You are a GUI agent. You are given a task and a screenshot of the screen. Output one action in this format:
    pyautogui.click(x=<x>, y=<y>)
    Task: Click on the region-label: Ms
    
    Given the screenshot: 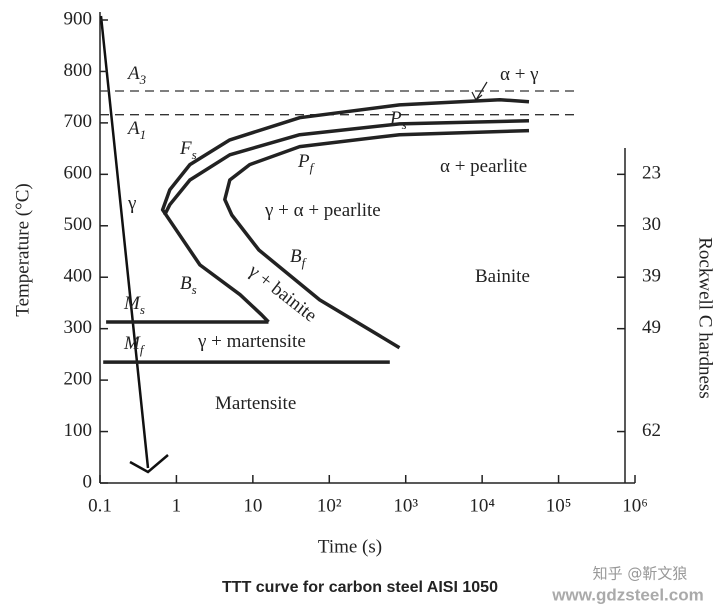 What is the action you would take?
    pyautogui.click(x=134, y=305)
    